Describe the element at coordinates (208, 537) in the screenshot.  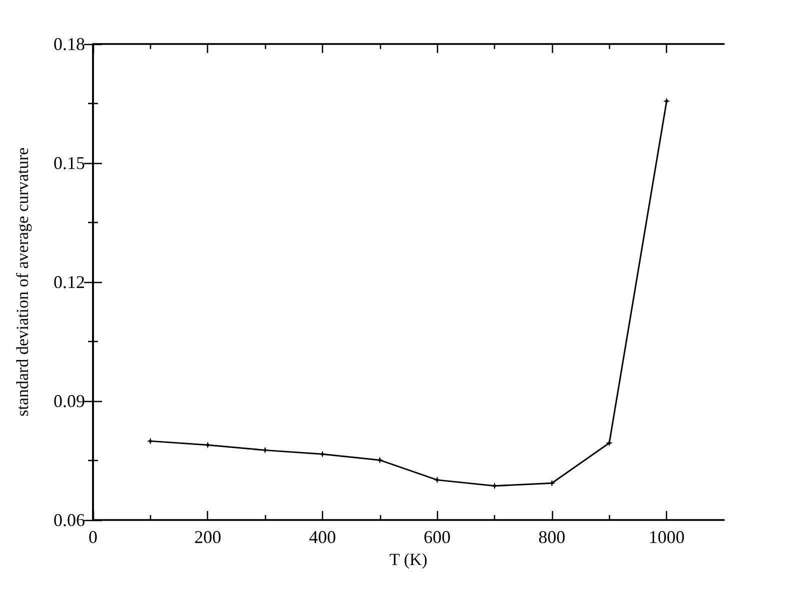
I see `x-tick-label: 200` at that location.